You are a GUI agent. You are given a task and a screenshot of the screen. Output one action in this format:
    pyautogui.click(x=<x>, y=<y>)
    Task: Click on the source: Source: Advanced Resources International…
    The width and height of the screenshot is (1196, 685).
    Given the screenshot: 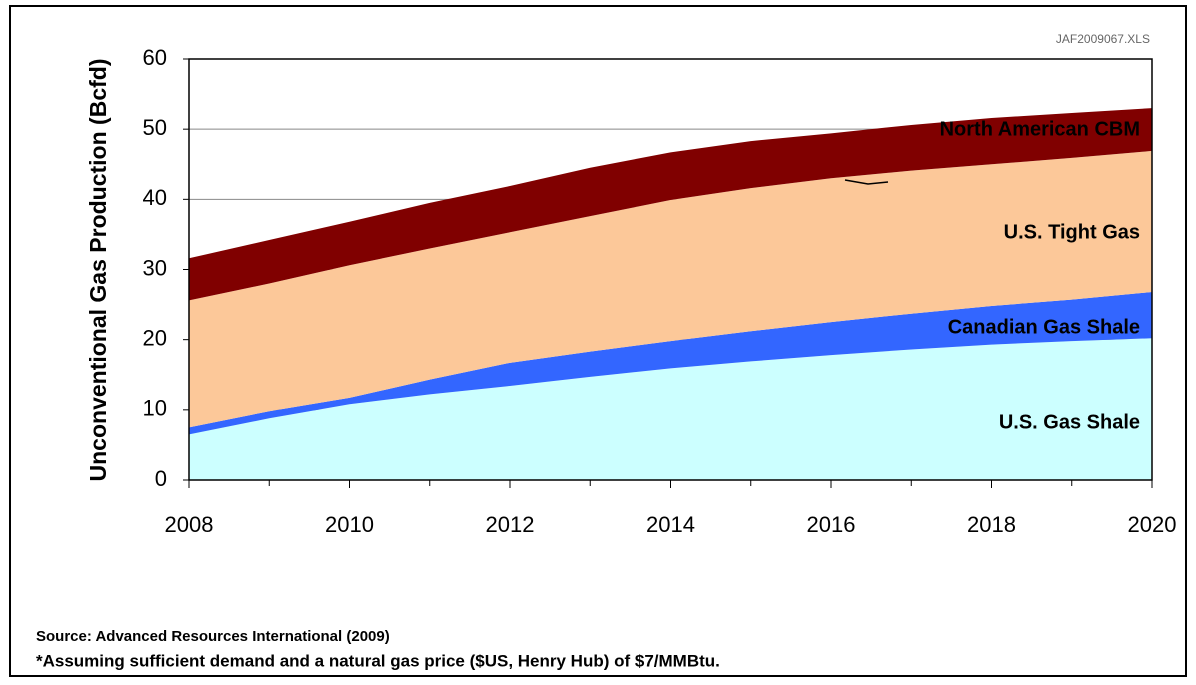 What is the action you would take?
    pyautogui.click(x=213, y=636)
    